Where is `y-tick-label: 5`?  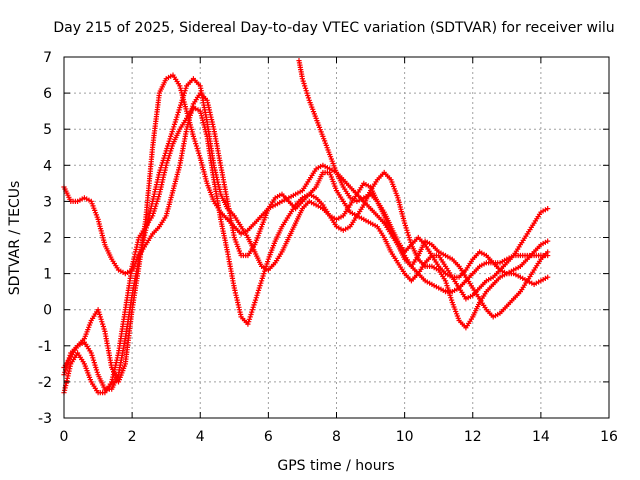
y-tick-label: 5 is located at coordinates (47, 130).